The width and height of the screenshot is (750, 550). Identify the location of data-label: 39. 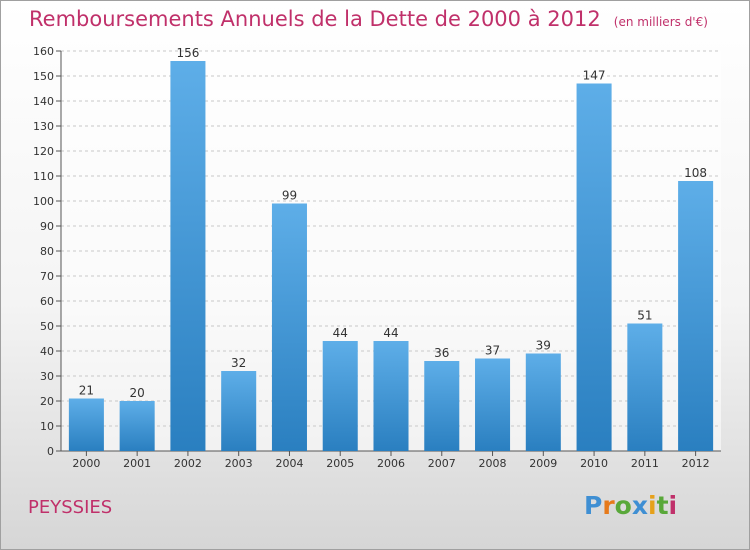
(543, 346).